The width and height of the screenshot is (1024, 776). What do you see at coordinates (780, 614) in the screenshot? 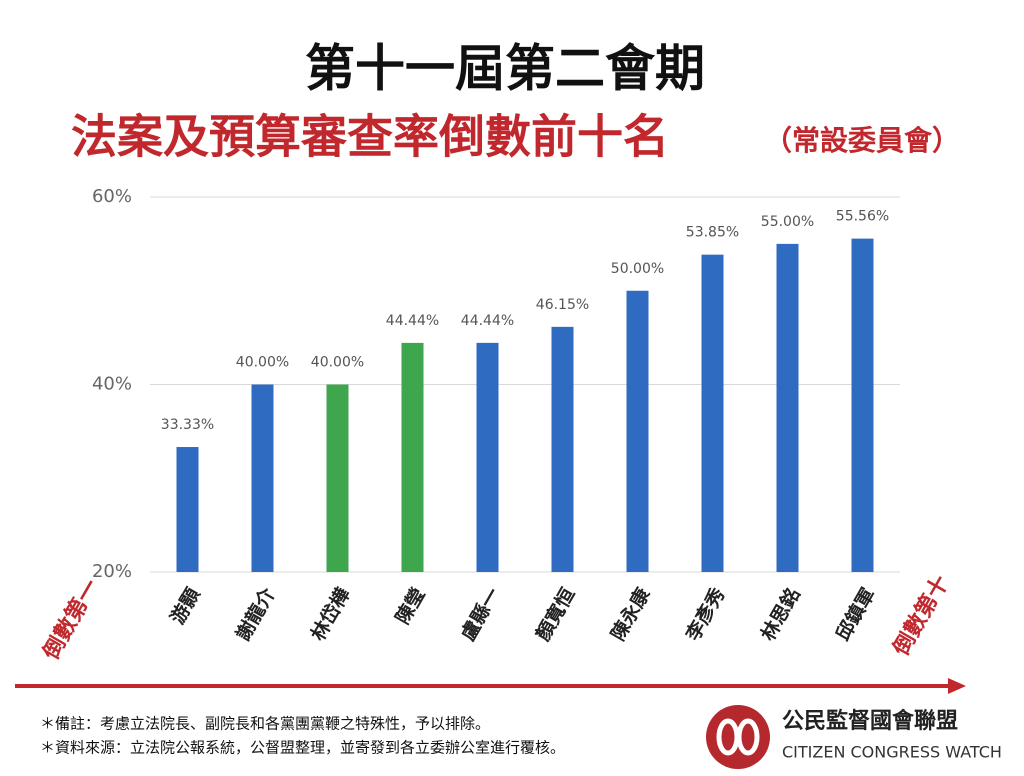
I see `x-tick-label: 林思銘` at bounding box center [780, 614].